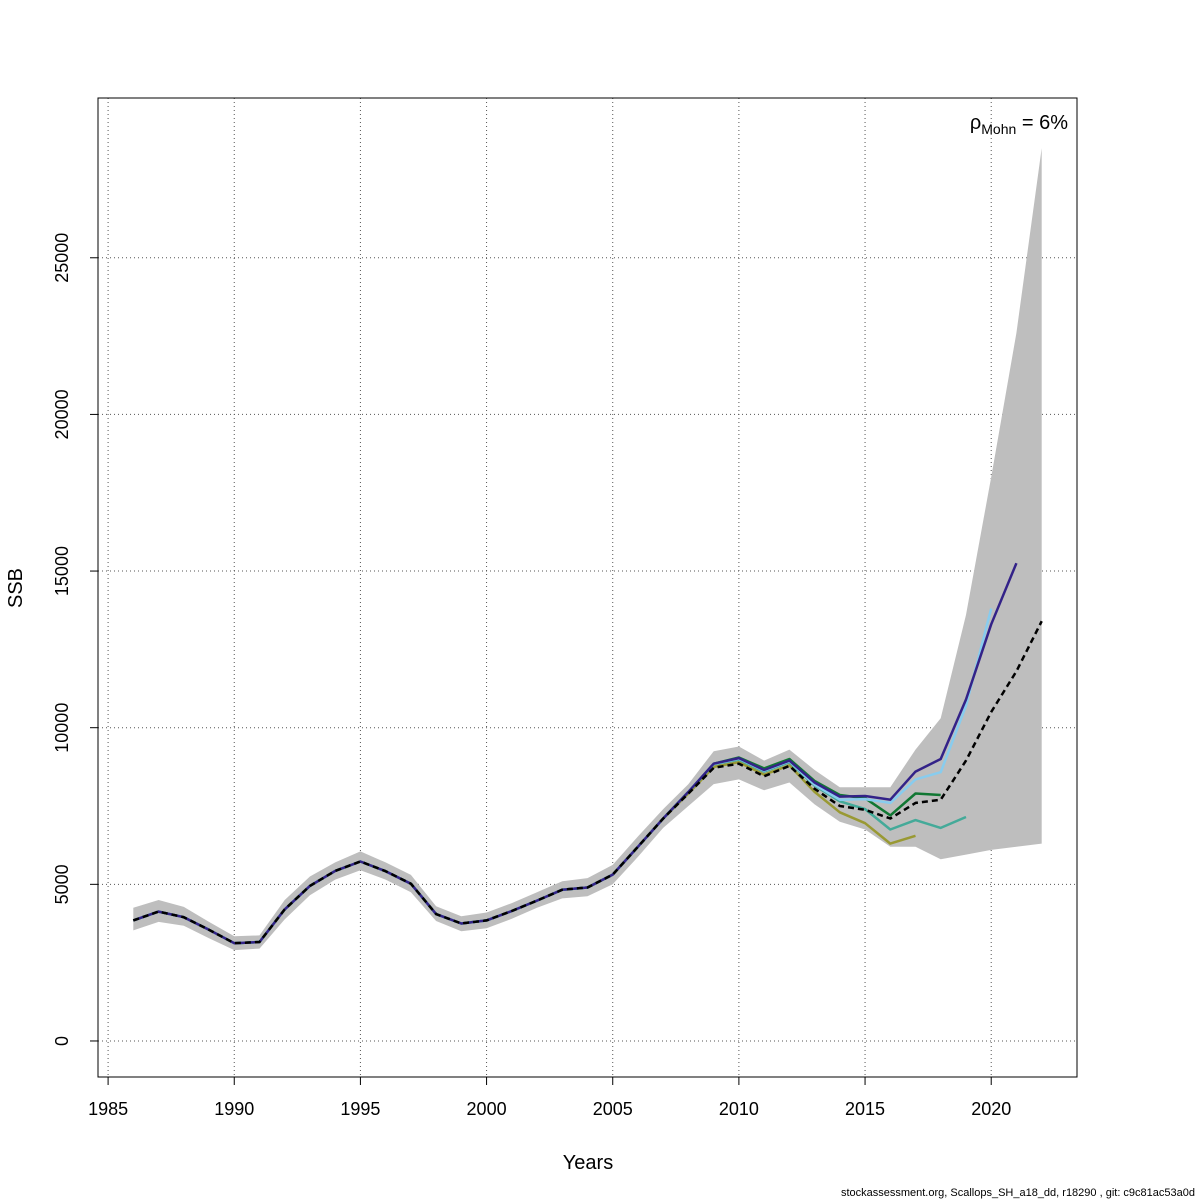 This screenshot has width=1200, height=1200. Describe the element at coordinates (75, 639) in the screenshot. I see `y-axis: 0 5000 10000 15000 20000 25000` at that location.